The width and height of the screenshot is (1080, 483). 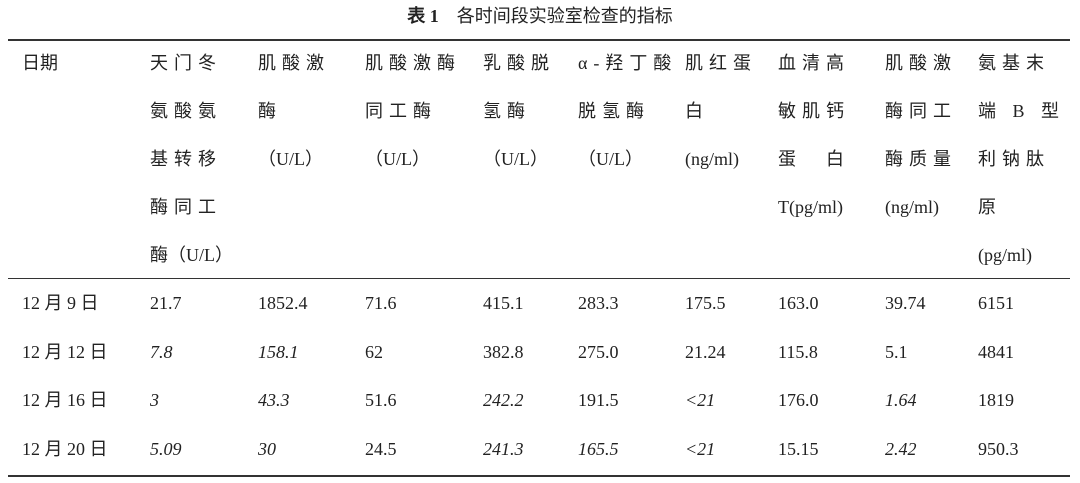 What do you see at coordinates (814, 159) in the screenshot?
I see `header-cell: 蛋 白` at bounding box center [814, 159].